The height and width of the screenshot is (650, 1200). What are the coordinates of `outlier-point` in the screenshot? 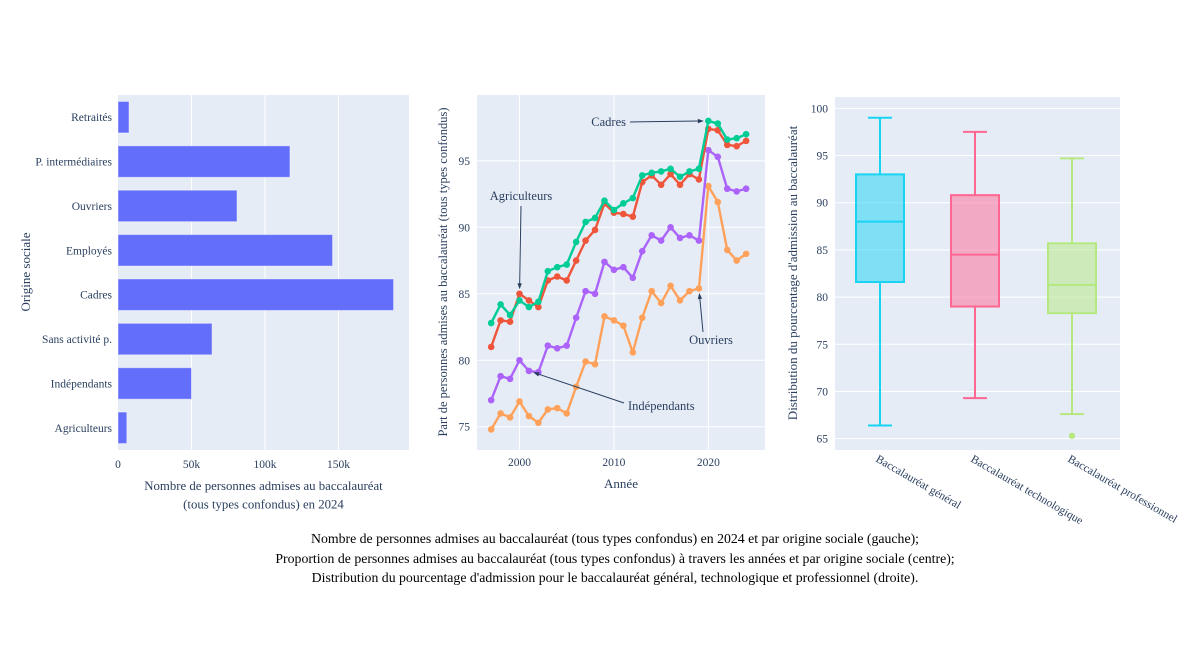 It's located at (1072, 436).